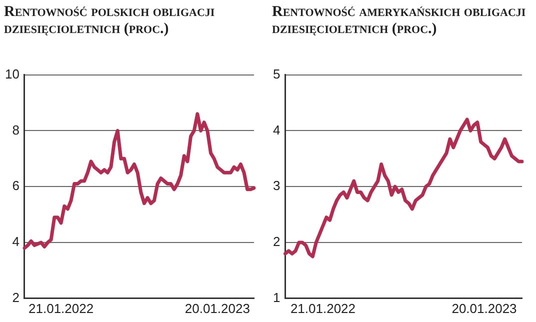 The image size is (536, 322). Describe the element at coordinates (276, 297) in the screenshot. I see `y-tick-label: 1` at that location.